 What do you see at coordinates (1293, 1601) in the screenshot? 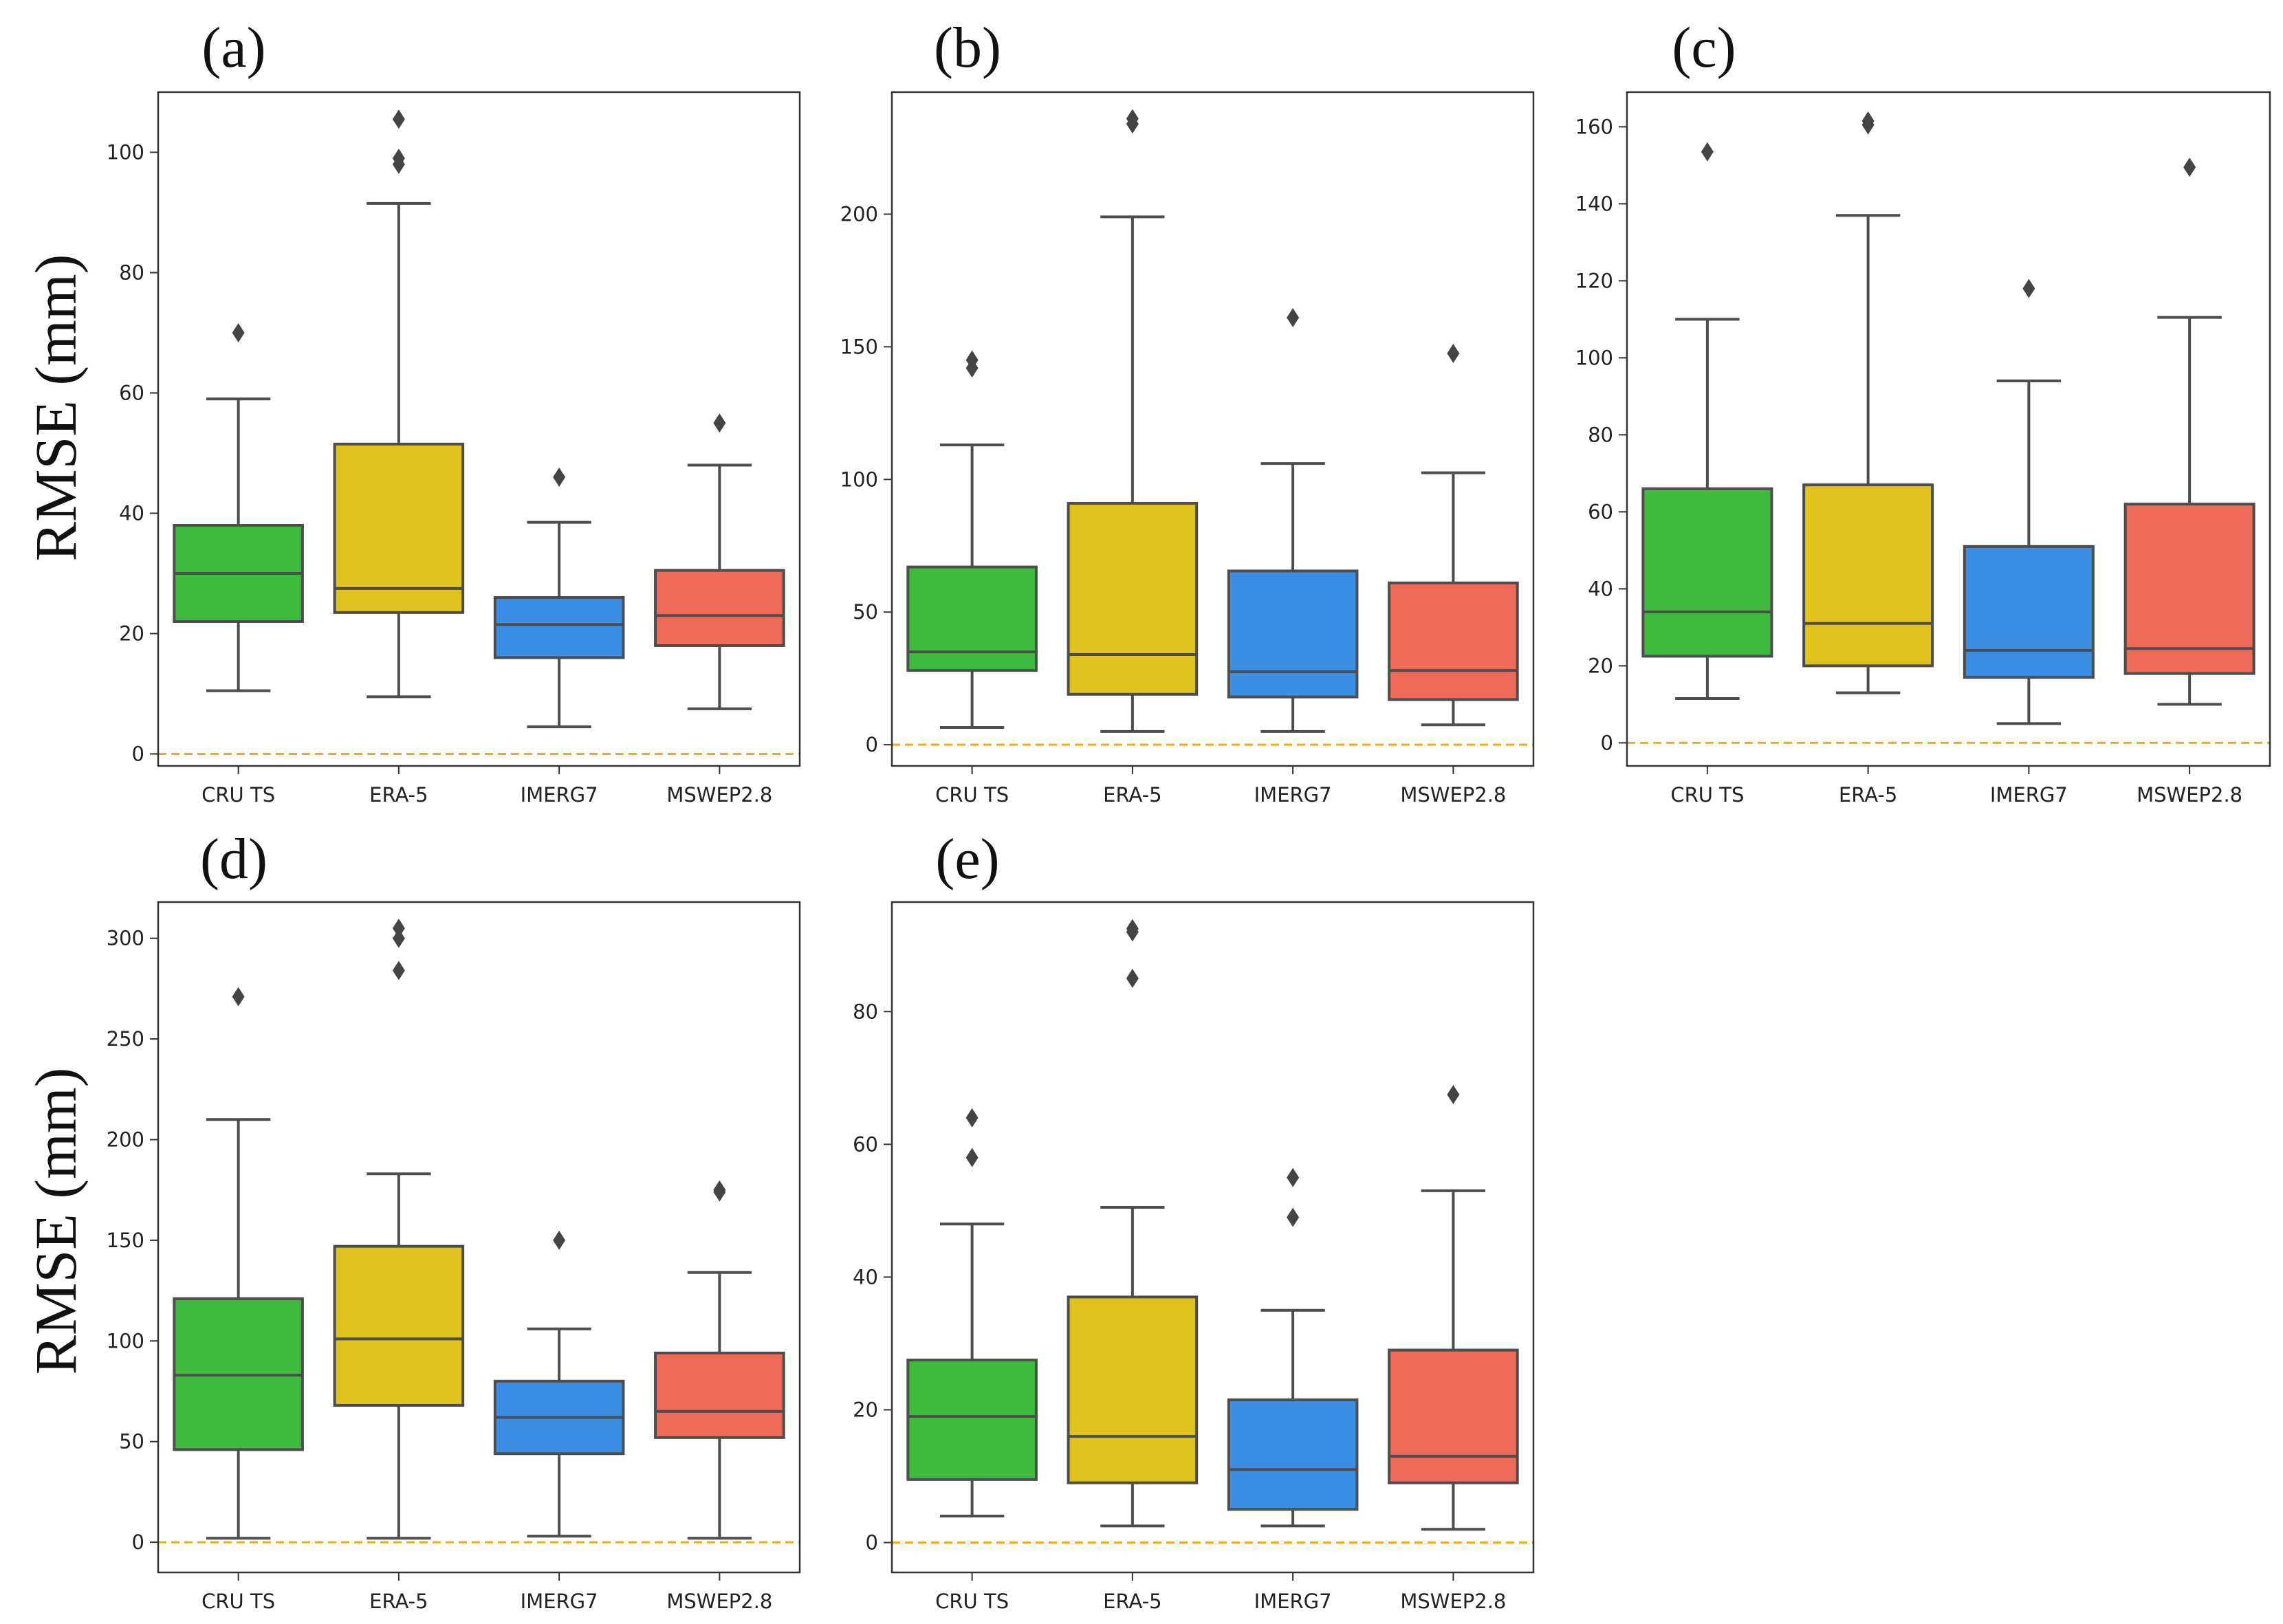
I see `panel-e-xtick-label-imerg7: IMERG7` at bounding box center [1293, 1601].